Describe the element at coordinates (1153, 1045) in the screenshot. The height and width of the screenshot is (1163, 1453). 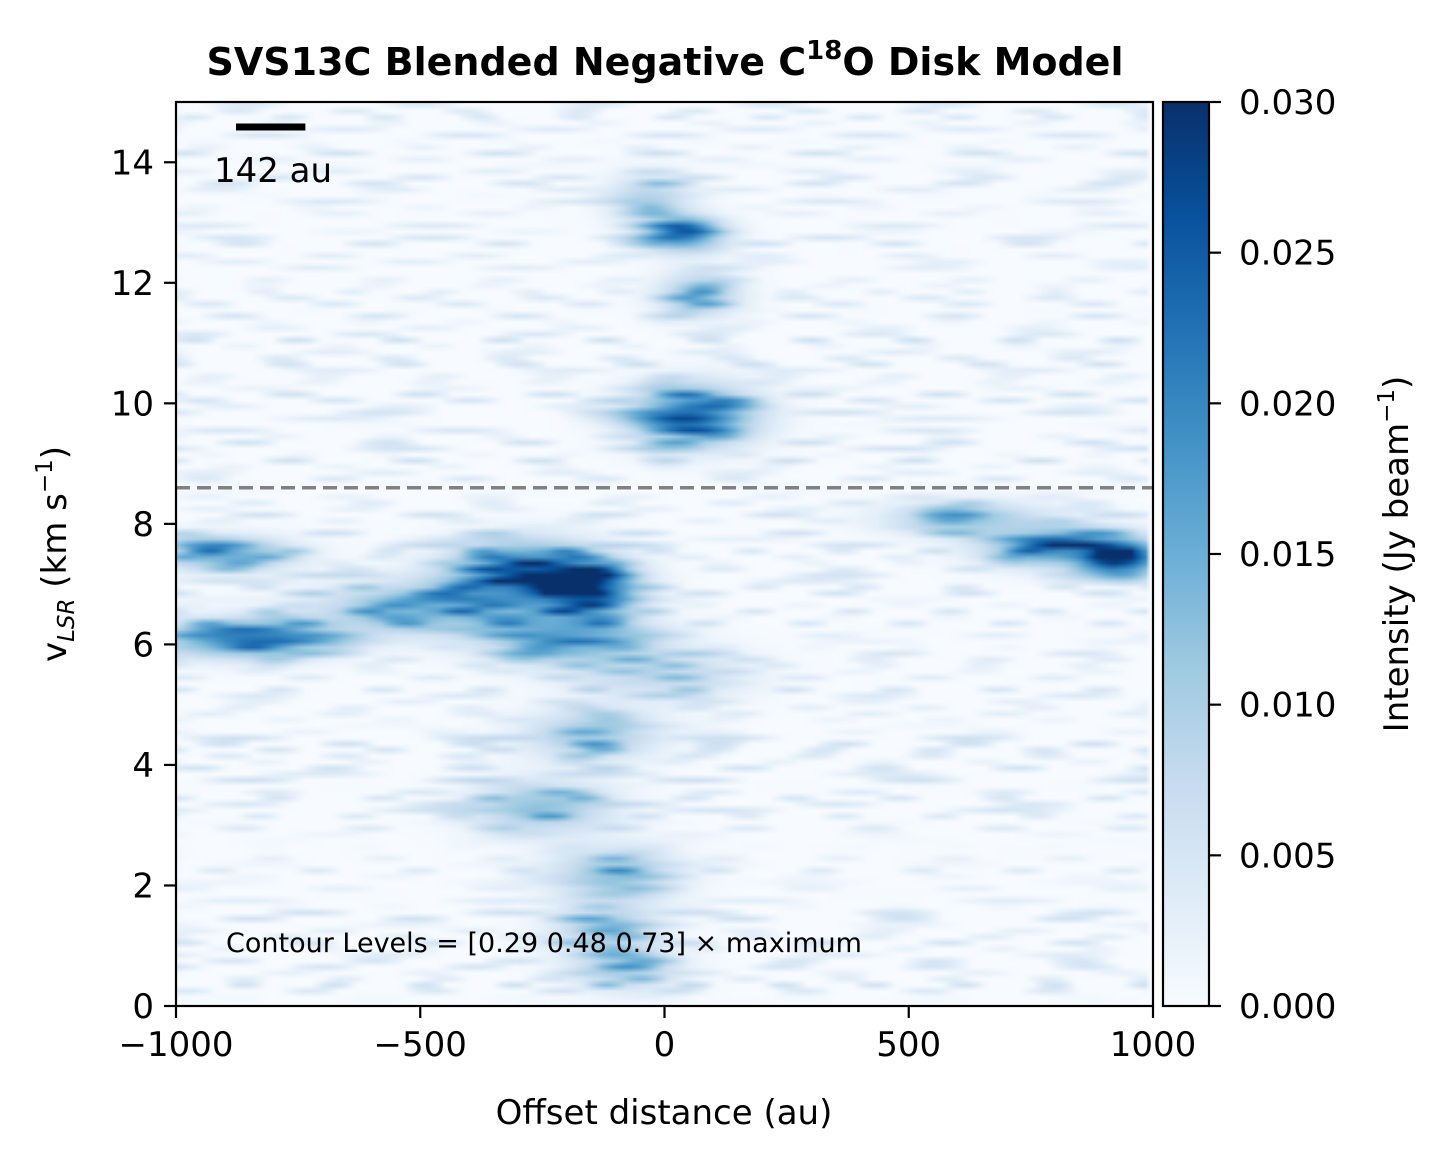
I see `x-tick-label: 1000` at that location.